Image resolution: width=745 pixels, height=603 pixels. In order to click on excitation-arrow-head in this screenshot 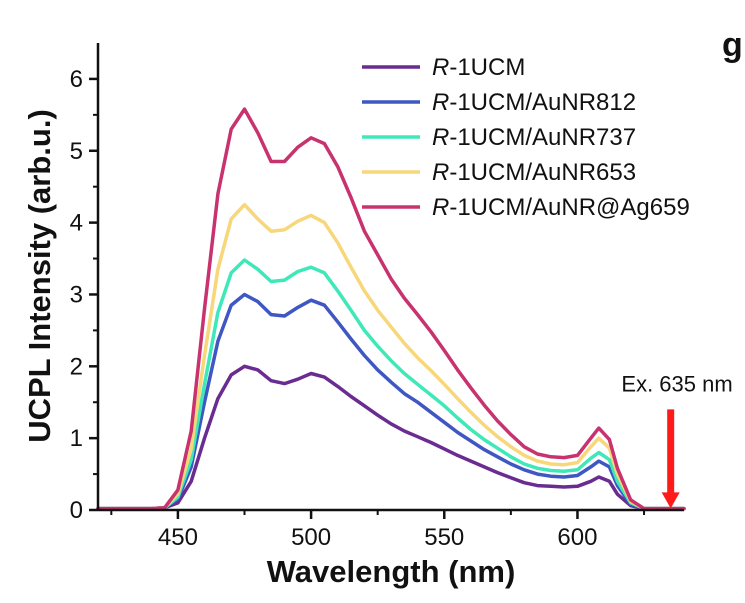, I will do `click(670, 500)`.